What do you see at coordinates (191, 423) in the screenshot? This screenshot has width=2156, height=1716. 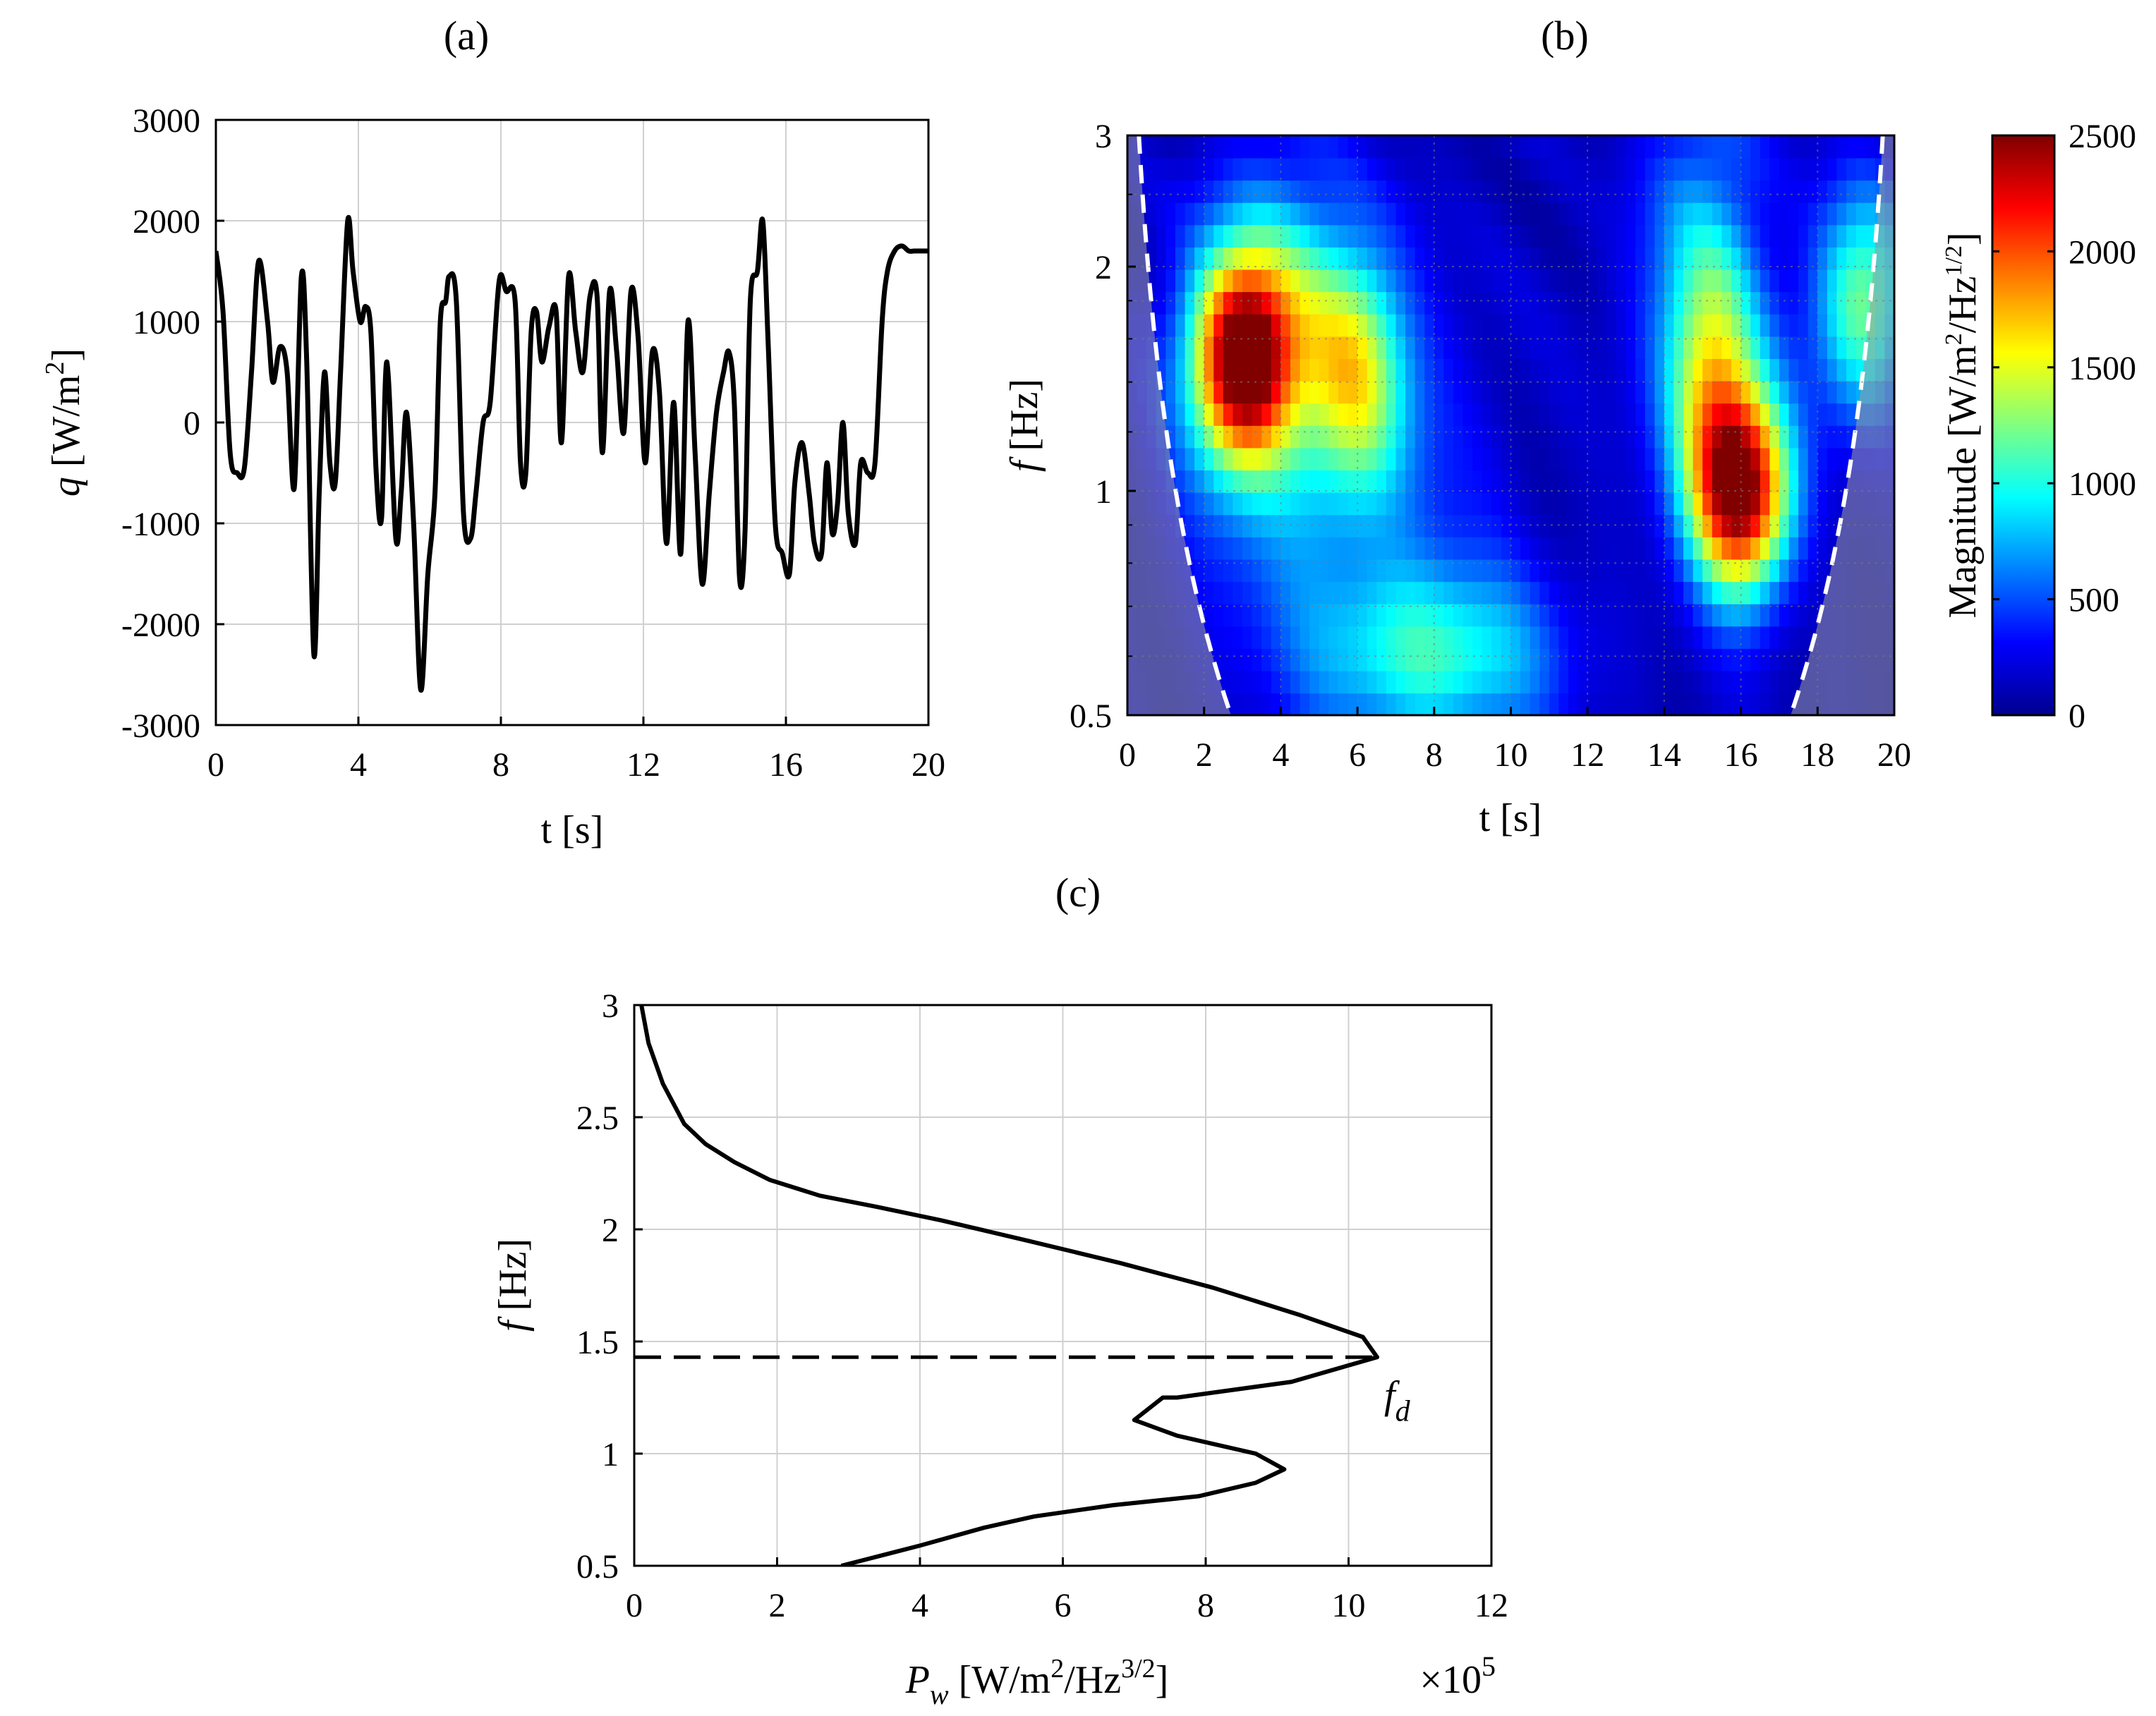 I see `y-tick-label: 0` at bounding box center [191, 423].